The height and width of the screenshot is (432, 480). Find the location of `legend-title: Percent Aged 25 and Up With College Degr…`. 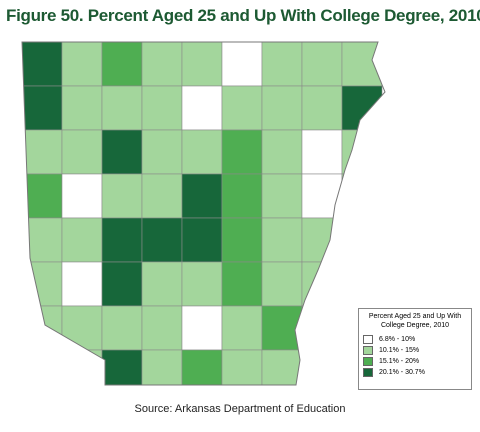

legend-title: Percent Aged 25 and Up With College Degr… is located at coordinates (415, 321).